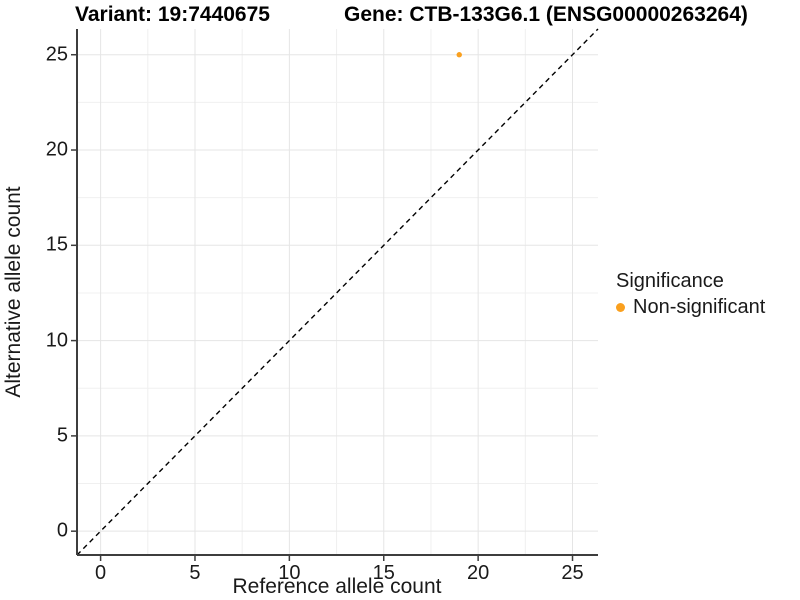 Image resolution: width=800 pixels, height=600 pixels. I want to click on legend-title: Significance, so click(670, 281).